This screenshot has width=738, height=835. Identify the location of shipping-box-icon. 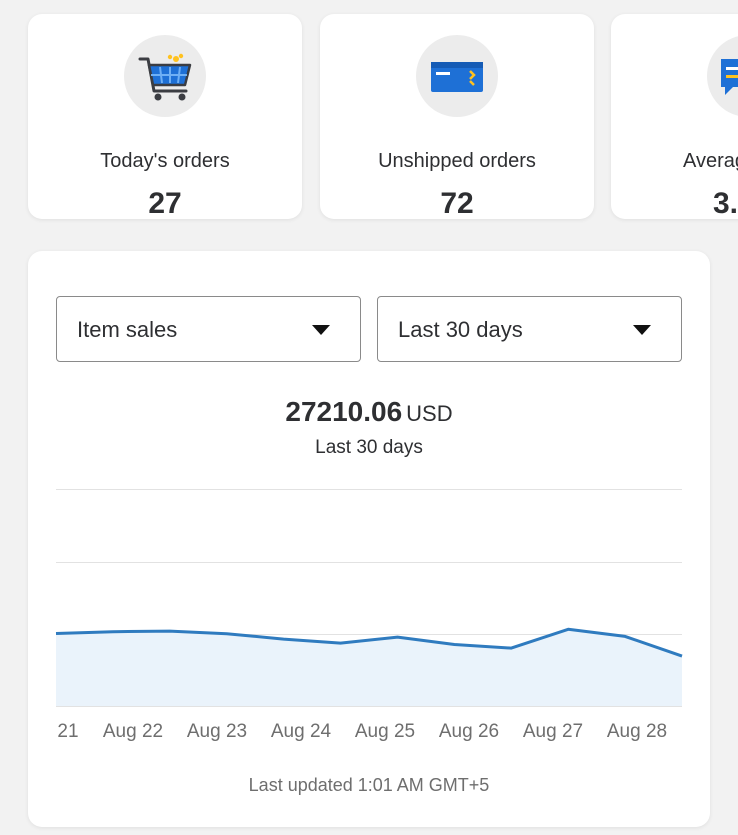
(457, 77).